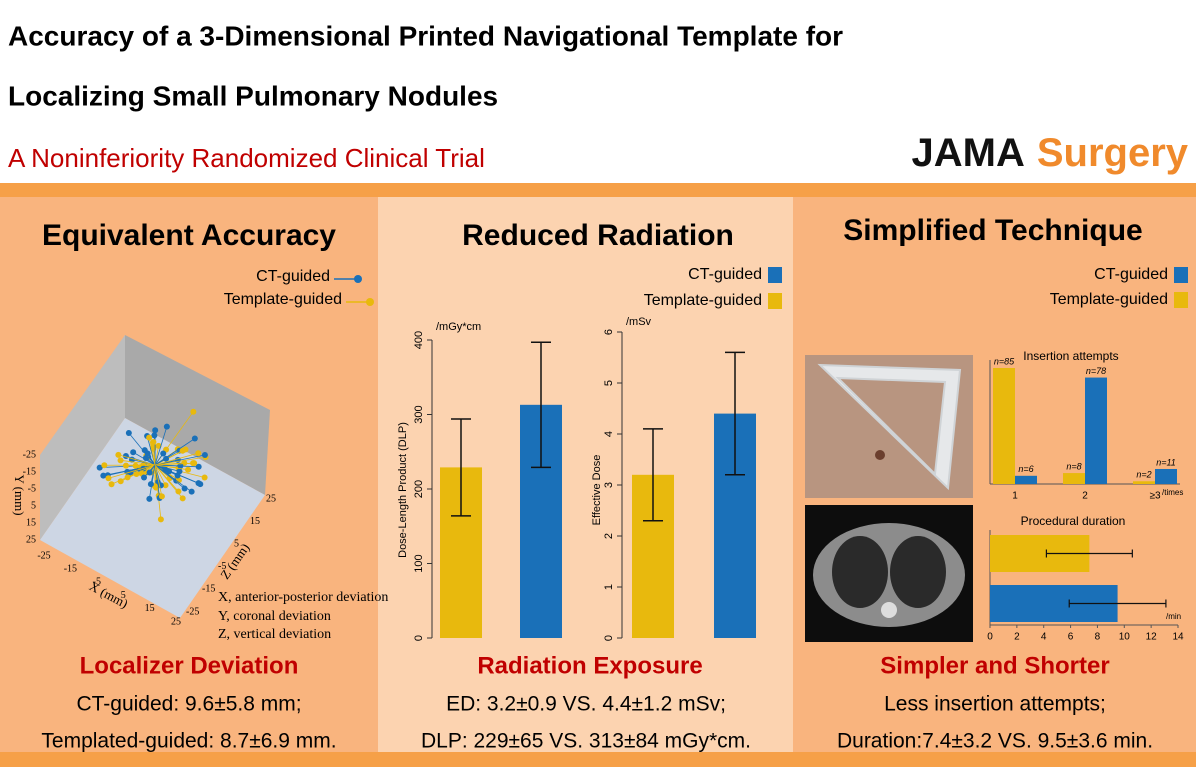 Image resolution: width=1196 pixels, height=767 pixels. I want to click on caption-line: Less insertion attempts;, so click(995, 704).